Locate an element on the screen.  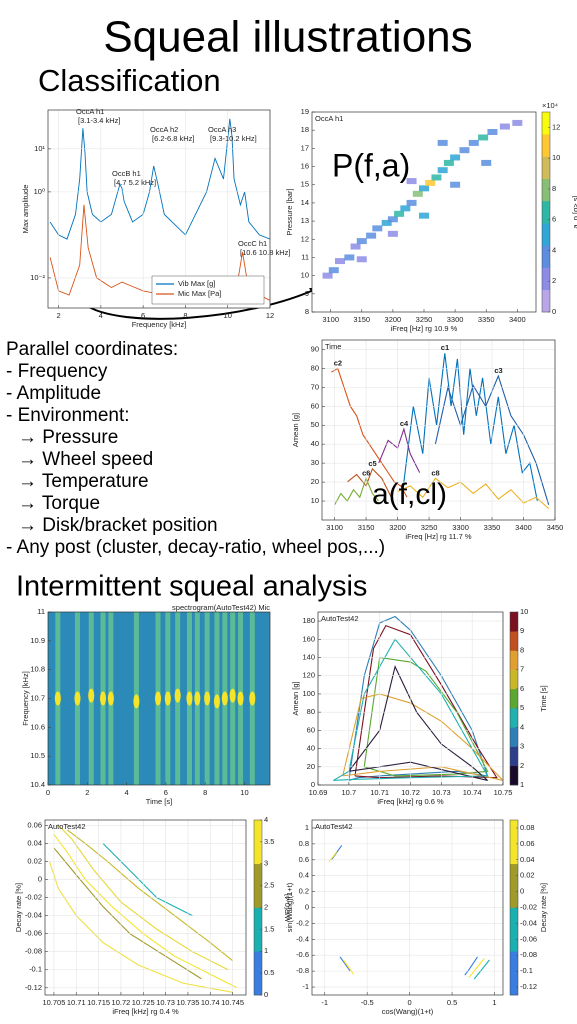
x-tick-label: -1 is located at coordinates (324, 1002).